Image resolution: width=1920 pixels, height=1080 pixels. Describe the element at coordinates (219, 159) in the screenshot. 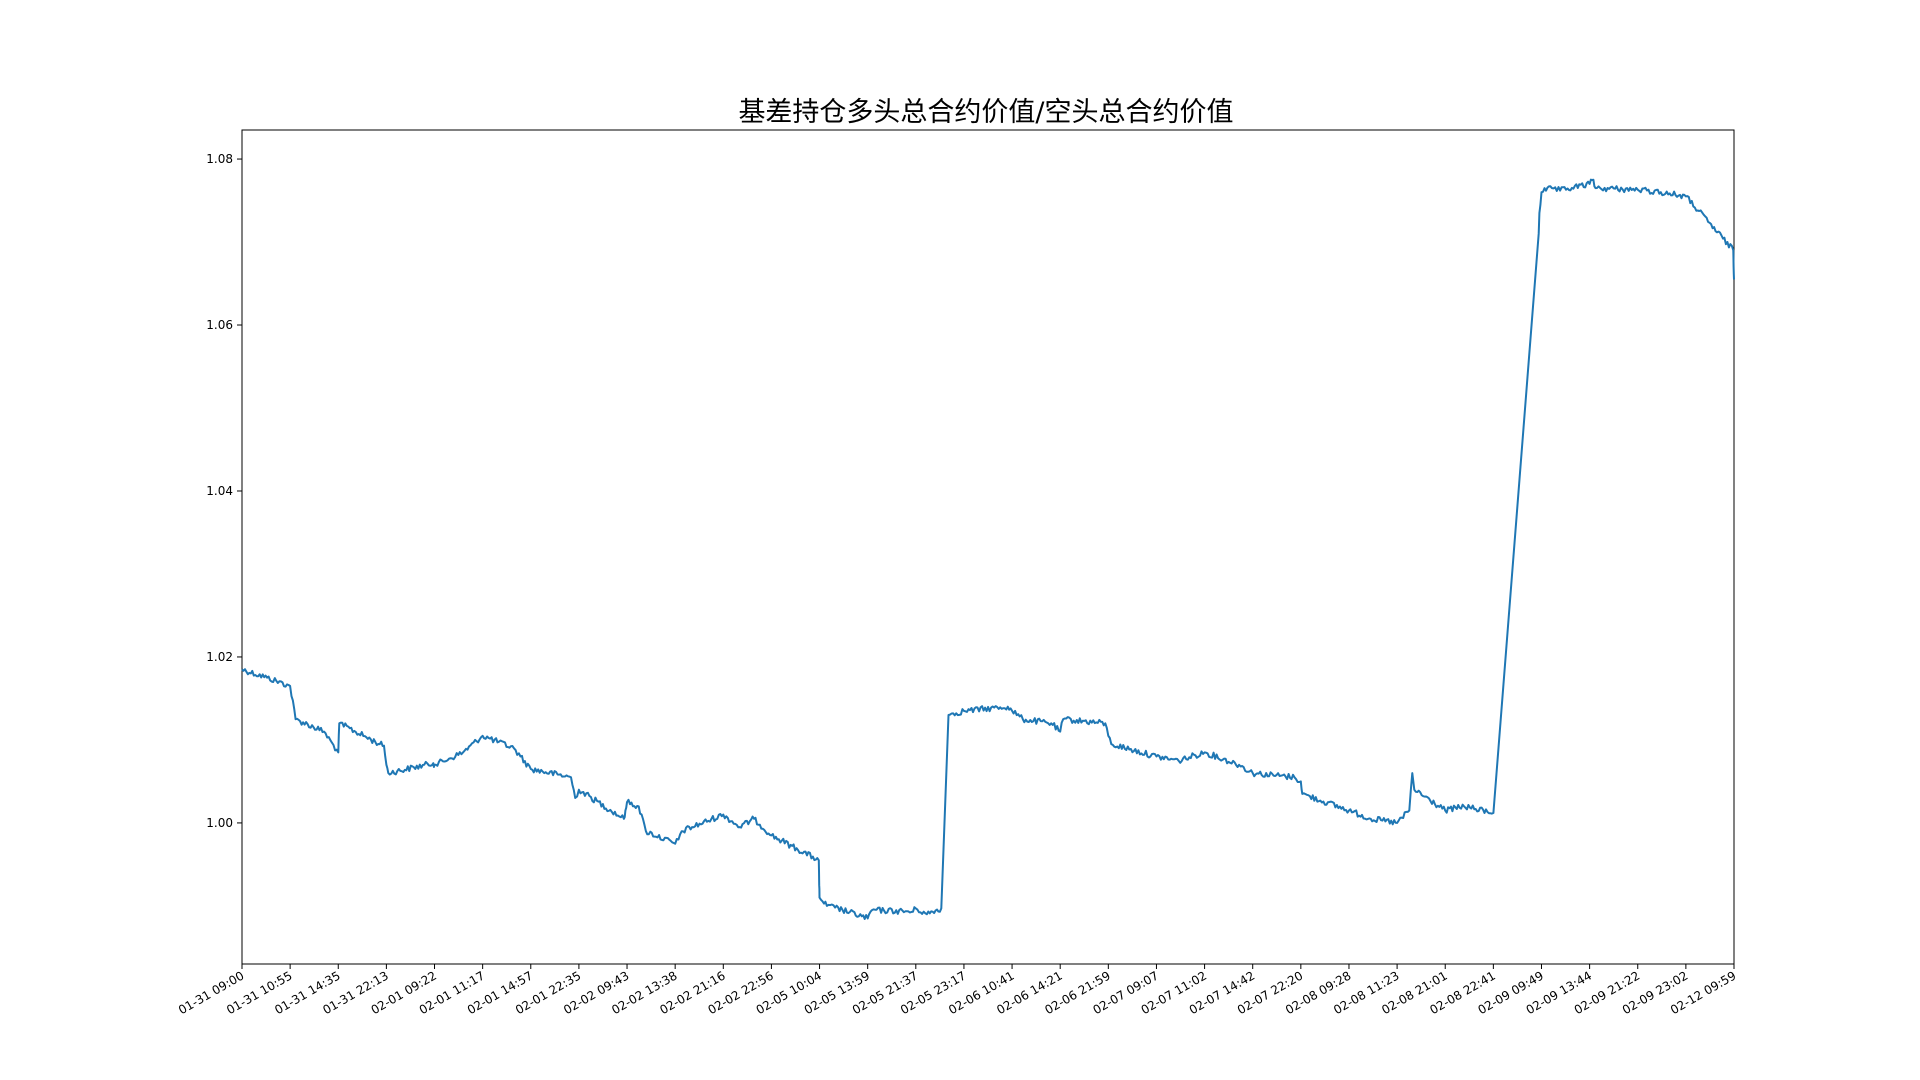

I see `y-tick-label: 1.08` at that location.